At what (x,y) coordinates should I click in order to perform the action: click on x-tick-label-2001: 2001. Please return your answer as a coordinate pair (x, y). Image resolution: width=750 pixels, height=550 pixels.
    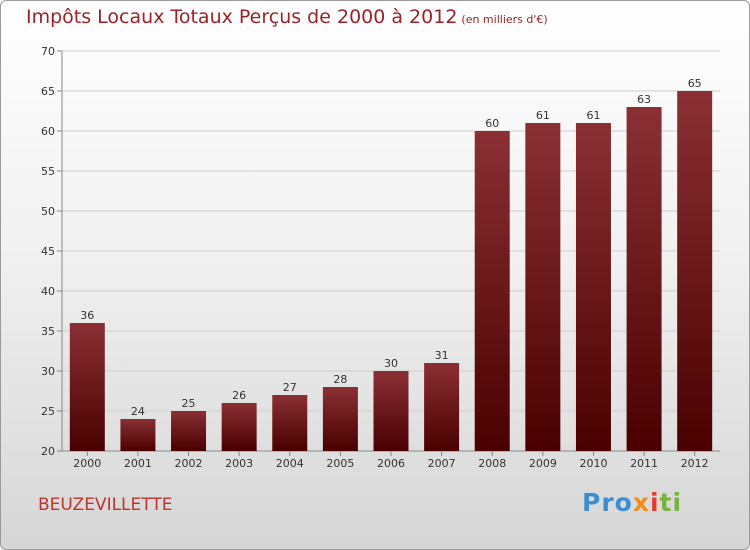
    Looking at the image, I should click on (138, 463).